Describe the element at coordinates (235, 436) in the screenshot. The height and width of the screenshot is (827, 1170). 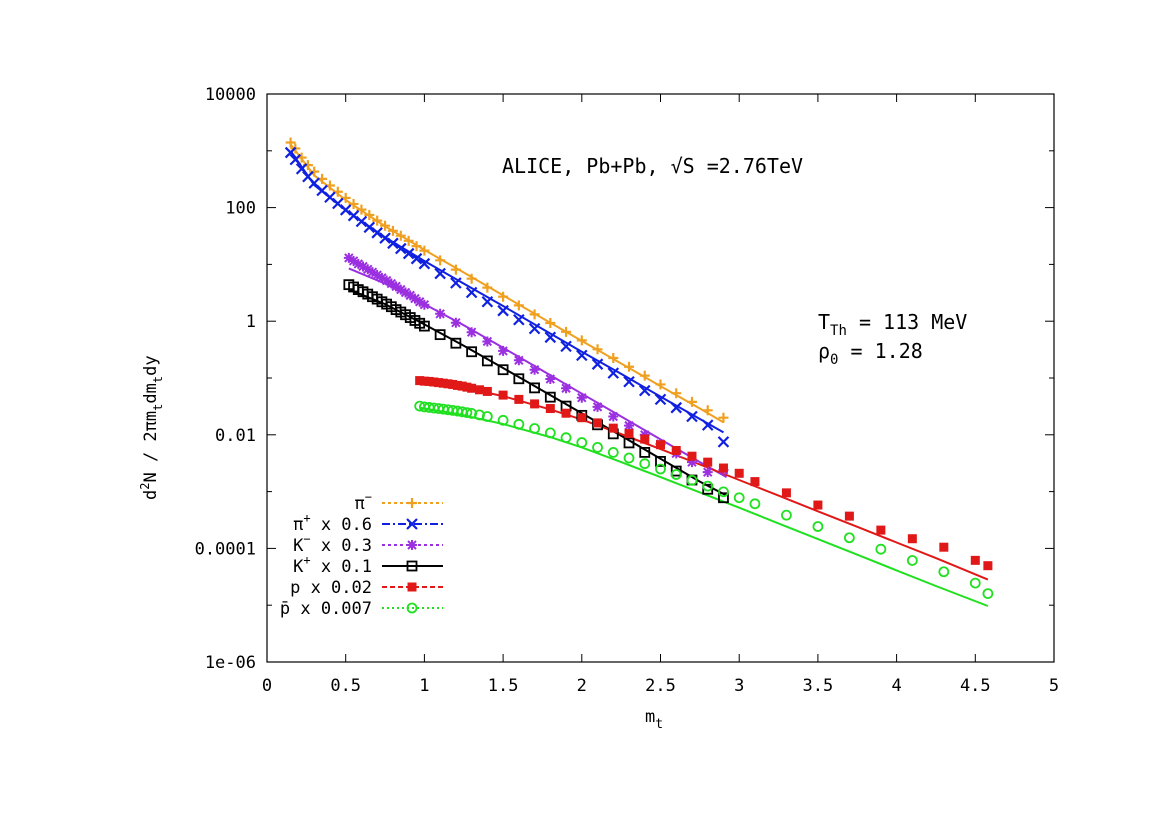
I see `y-tick-label: 0.01` at that location.